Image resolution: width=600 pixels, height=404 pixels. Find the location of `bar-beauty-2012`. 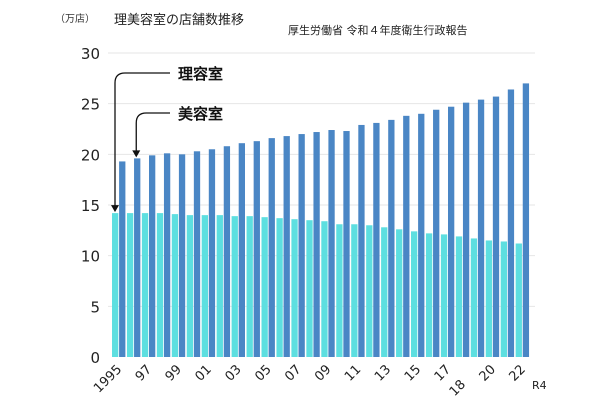

bar-beauty-2012 is located at coordinates (376, 239).